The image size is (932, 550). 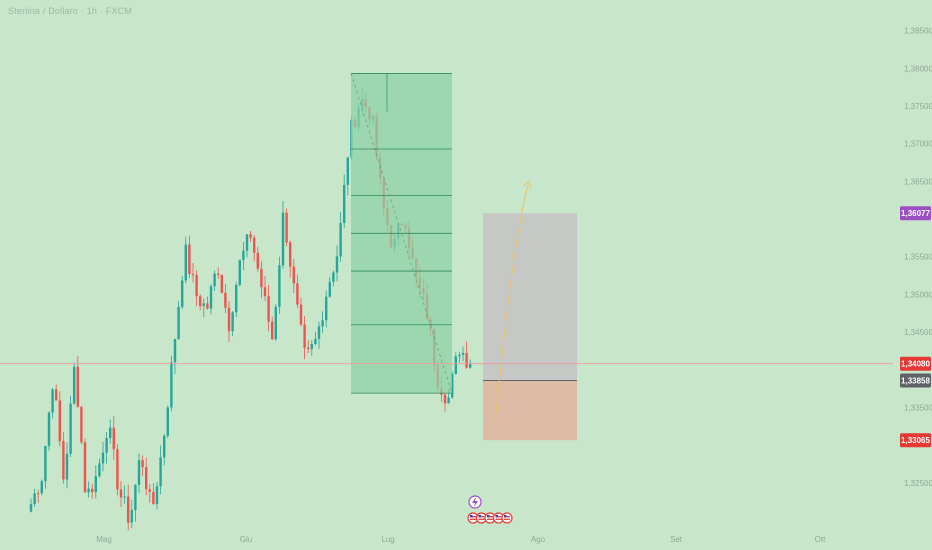 What do you see at coordinates (918, 483) in the screenshot?
I see `price-tick-label: 1,32500` at bounding box center [918, 483].